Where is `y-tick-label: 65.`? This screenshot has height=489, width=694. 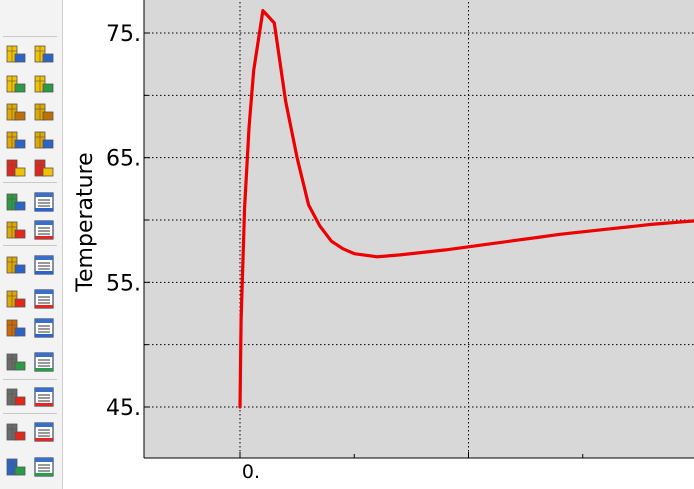 y-tick-label: 65. is located at coordinates (123, 159).